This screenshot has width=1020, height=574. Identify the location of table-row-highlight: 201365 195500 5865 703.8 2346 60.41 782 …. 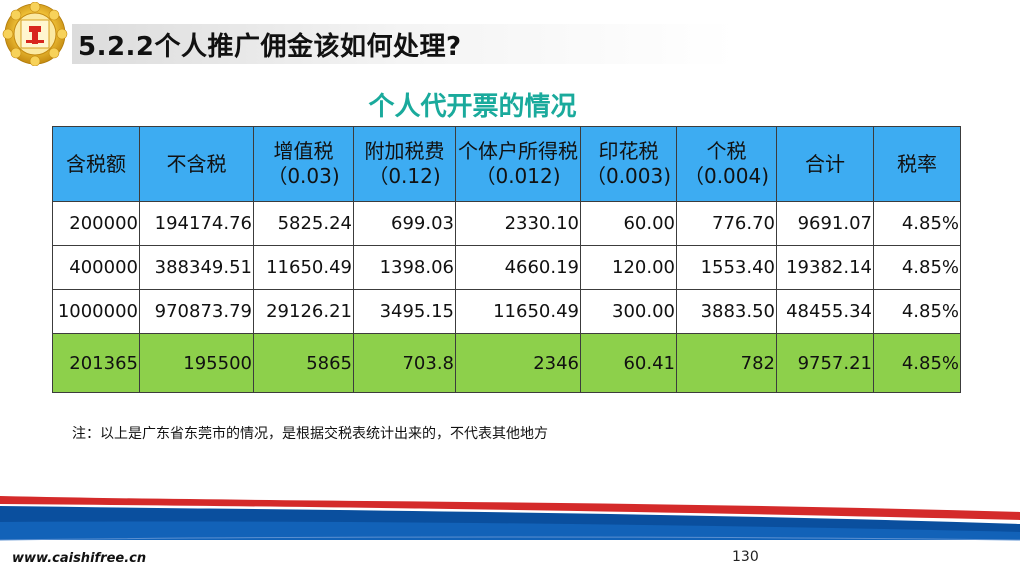
(506, 363).